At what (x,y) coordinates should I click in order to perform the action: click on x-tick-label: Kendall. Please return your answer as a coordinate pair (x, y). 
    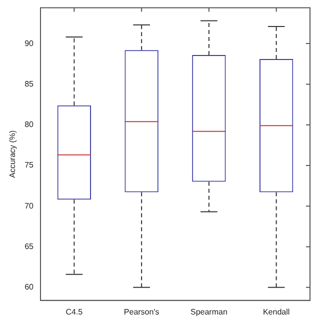
    Looking at the image, I should click on (276, 311).